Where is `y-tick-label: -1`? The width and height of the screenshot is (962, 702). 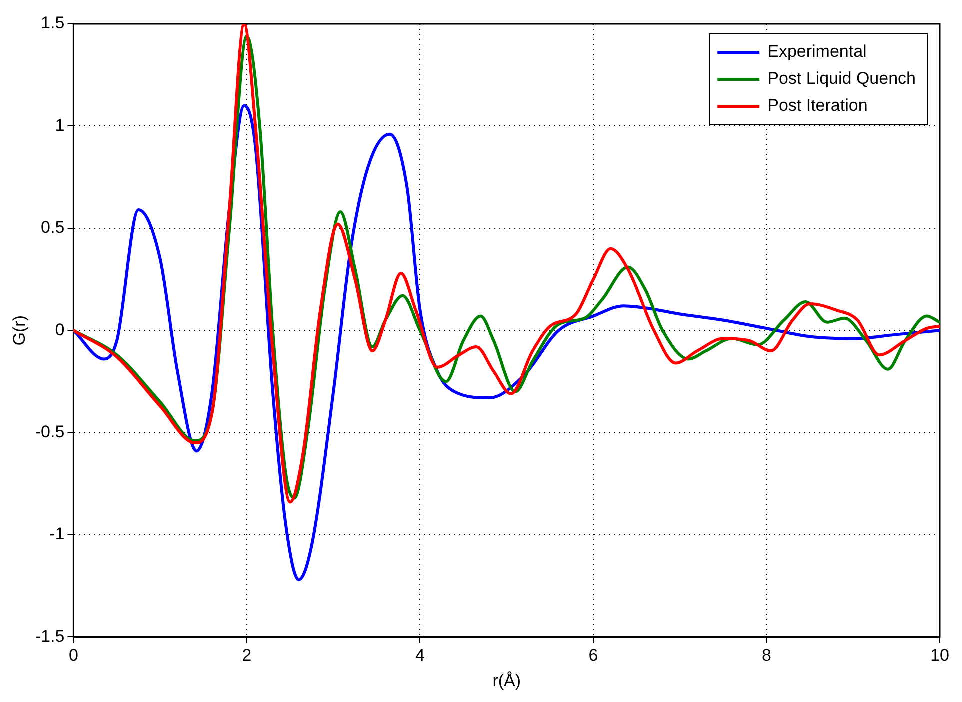 y-tick-label: -1 is located at coordinates (57, 534).